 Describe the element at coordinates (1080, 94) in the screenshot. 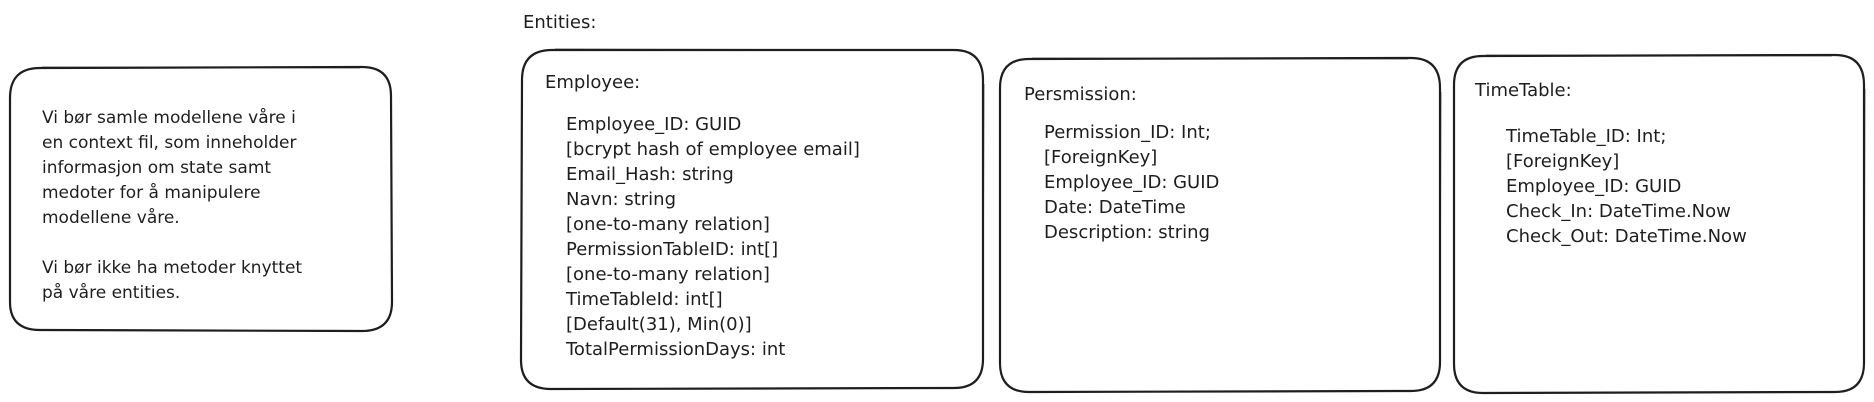

I see `permission-entity-title: Persmission:` at that location.